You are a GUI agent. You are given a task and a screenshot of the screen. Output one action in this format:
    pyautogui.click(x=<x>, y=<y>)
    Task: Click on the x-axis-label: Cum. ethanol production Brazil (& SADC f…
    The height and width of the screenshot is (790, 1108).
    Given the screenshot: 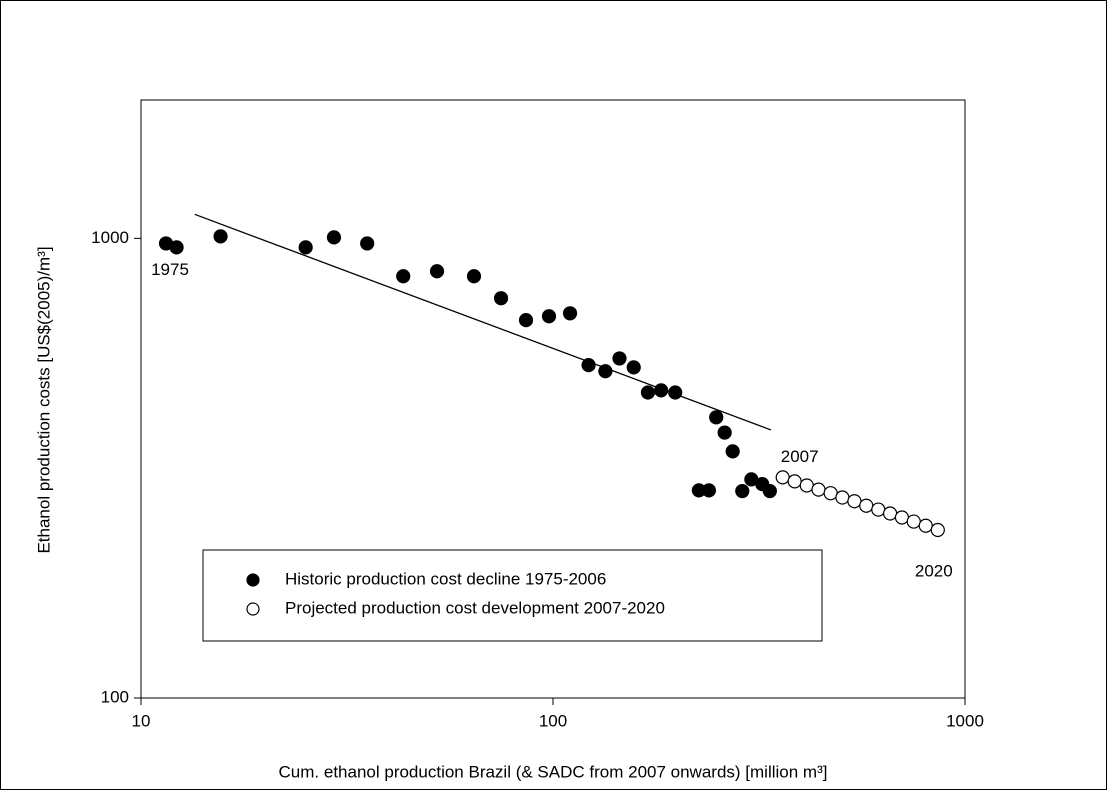 What is the action you would take?
    pyautogui.click(x=553, y=771)
    